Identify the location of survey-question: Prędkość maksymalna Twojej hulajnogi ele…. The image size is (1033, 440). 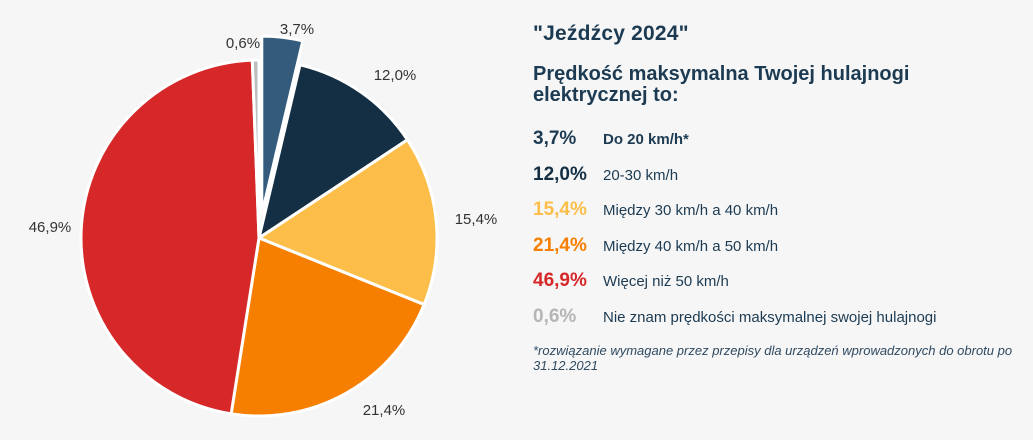
(721, 84).